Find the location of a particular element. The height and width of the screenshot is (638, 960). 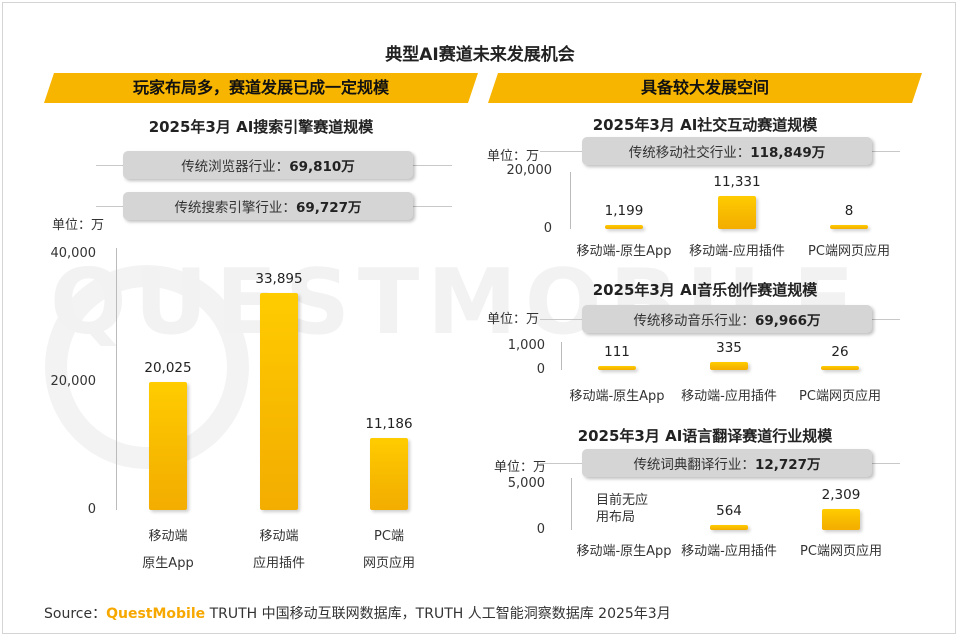

value-label: 111 is located at coordinates (617, 352).